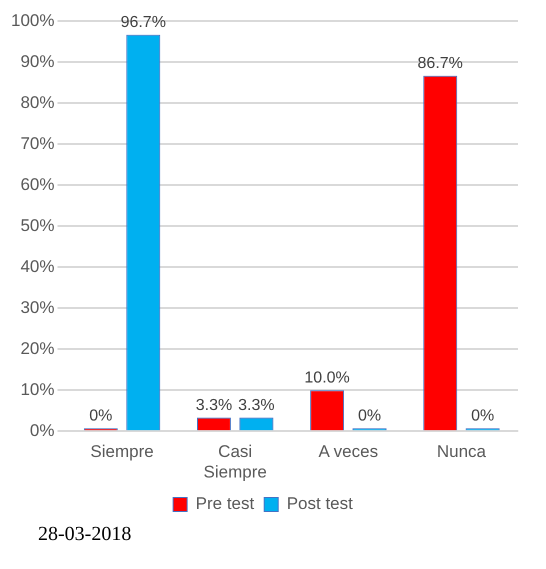 This screenshot has width=546, height=569. What do you see at coordinates (42, 430) in the screenshot?
I see `y-tick-label: 0%` at bounding box center [42, 430].